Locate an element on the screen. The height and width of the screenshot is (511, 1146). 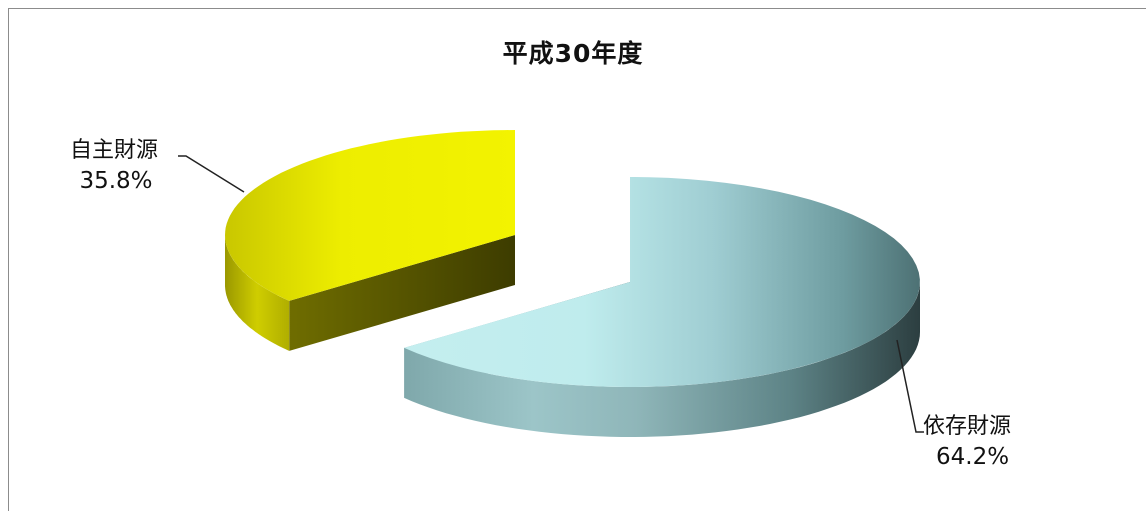
chart-title: 平成30年度 is located at coordinates (573, 53).